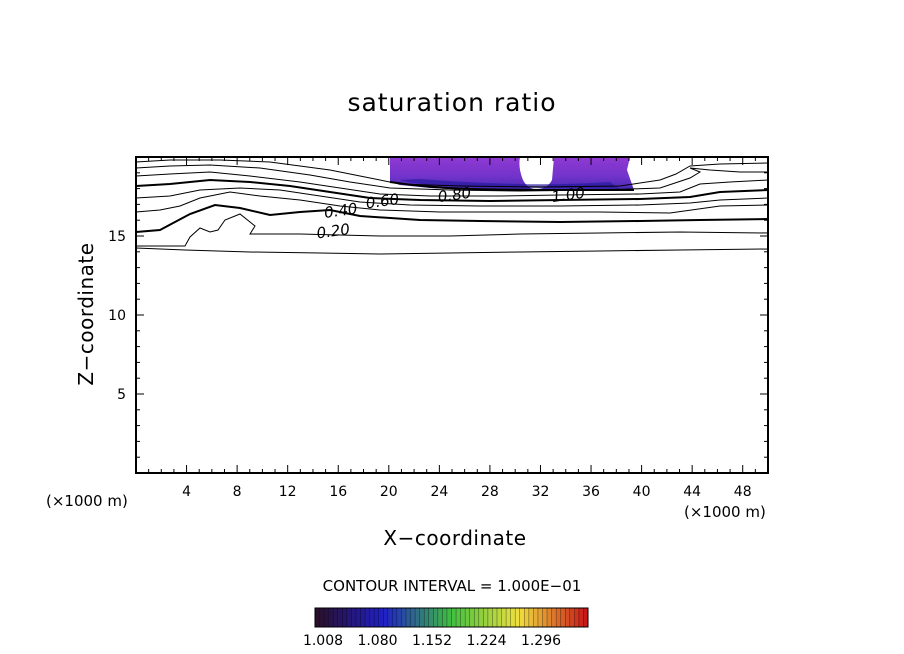 This screenshot has height=654, width=904. What do you see at coordinates (288, 492) in the screenshot?
I see `x-tick-label: 12` at bounding box center [288, 492].